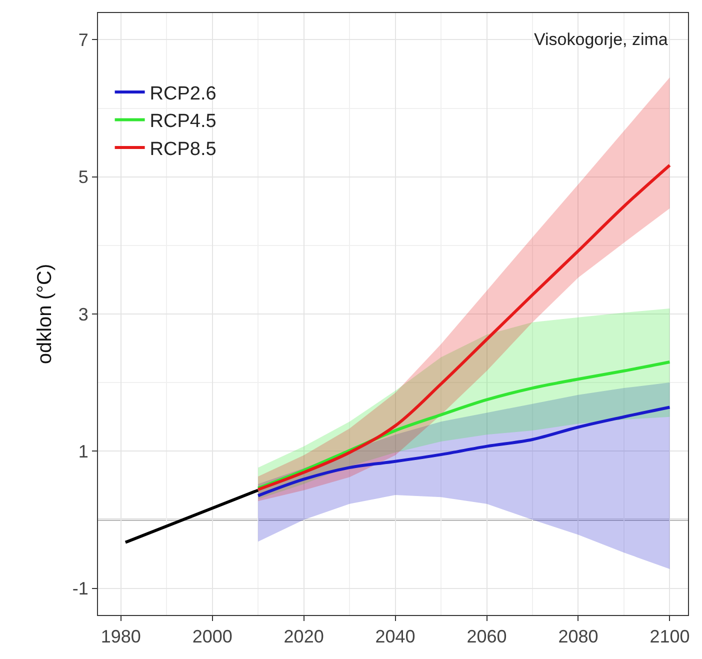  I want to click on legend-label: RCP8.5, so click(183, 149).